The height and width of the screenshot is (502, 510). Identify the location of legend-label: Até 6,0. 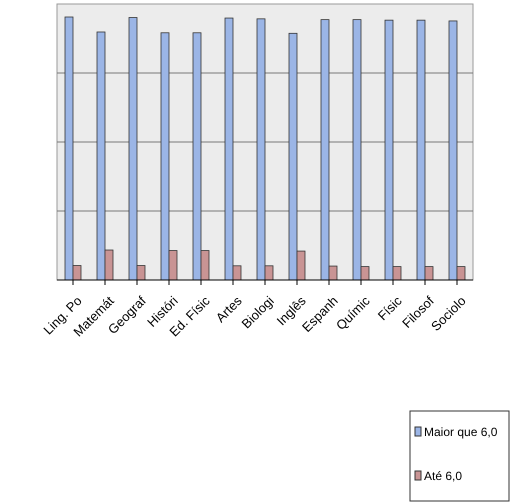
(443, 476).